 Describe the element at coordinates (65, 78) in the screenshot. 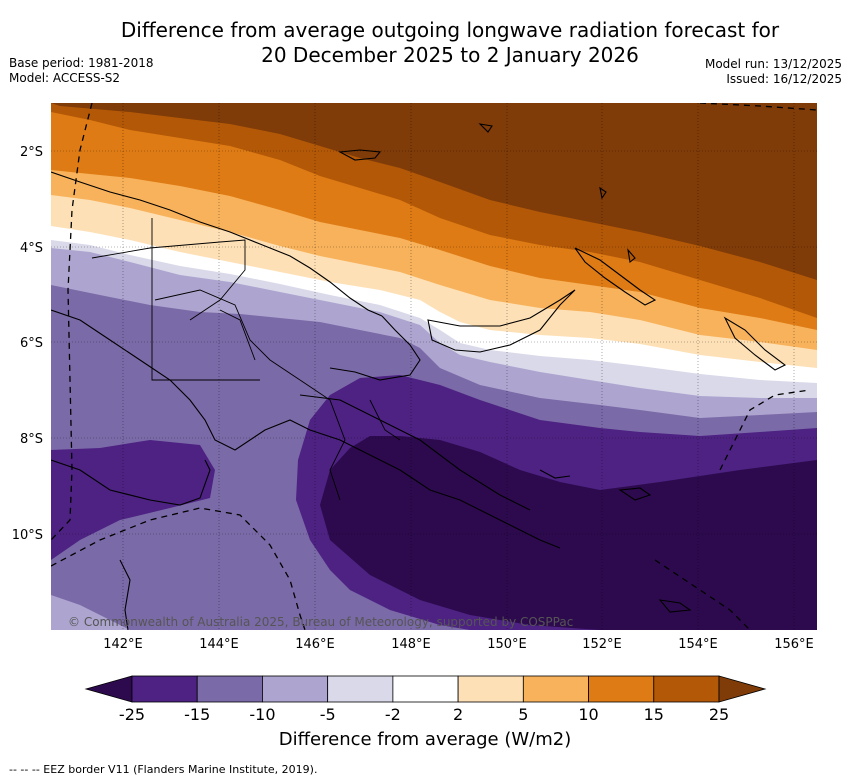

I see `model-name: Model: ACCESS-S2` at that location.